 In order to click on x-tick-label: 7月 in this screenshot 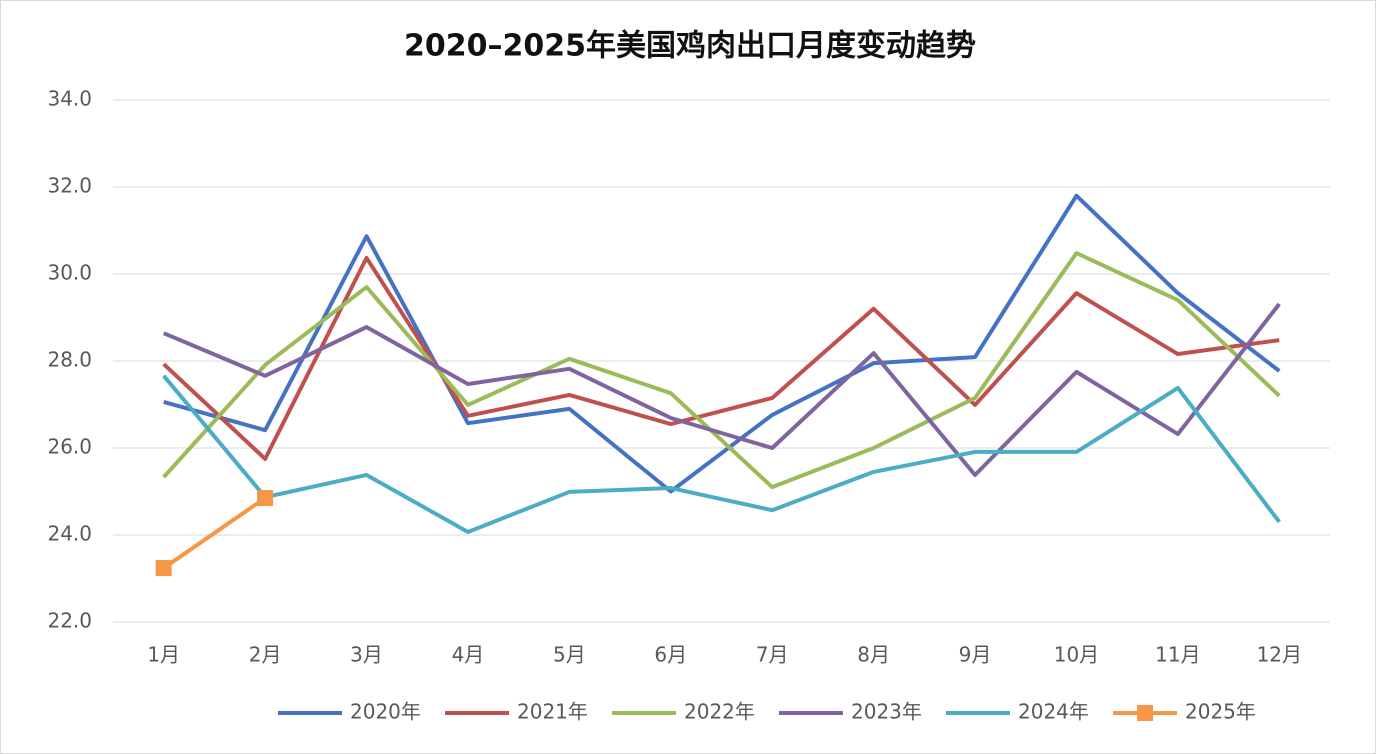, I will do `click(772, 655)`.